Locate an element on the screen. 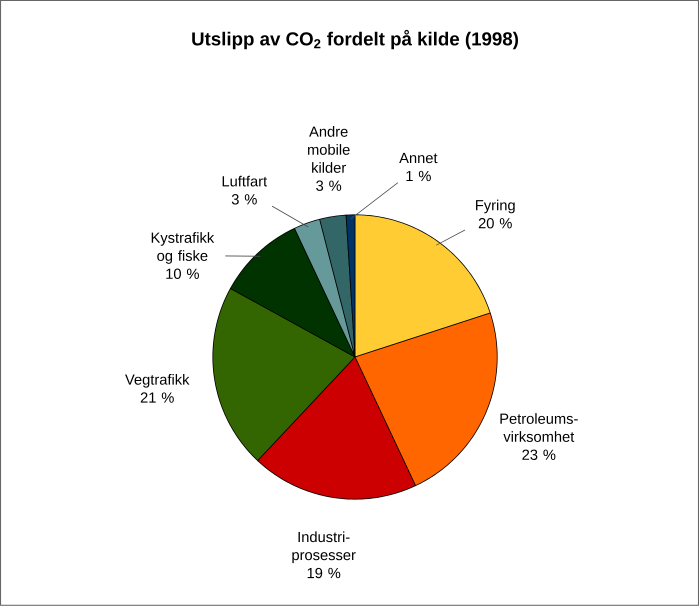  slice-label: Fyring is located at coordinates (495, 207).